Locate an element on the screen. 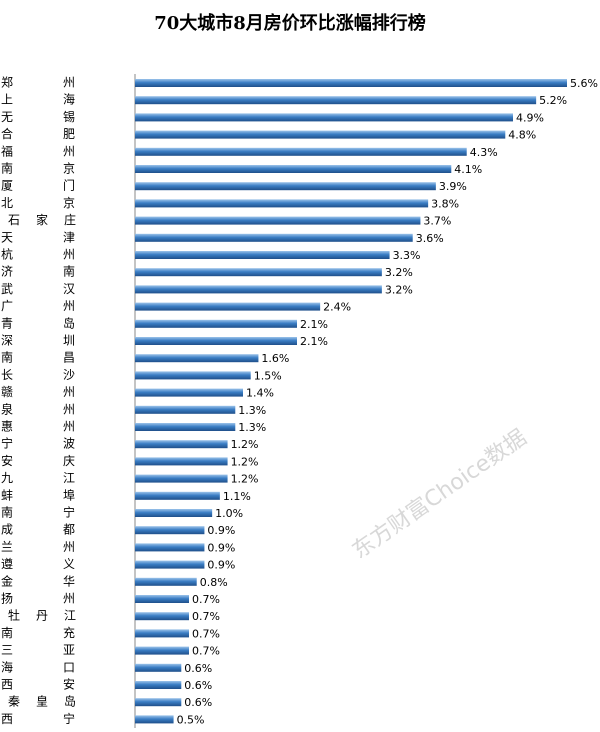  value-label: 2.4% is located at coordinates (337, 307).